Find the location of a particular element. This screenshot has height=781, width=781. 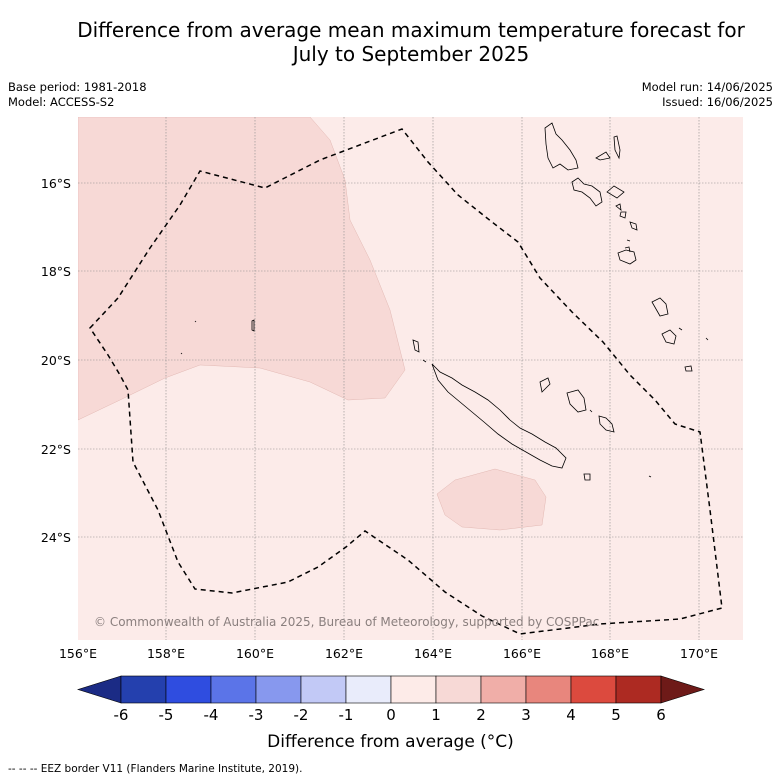

lat-label-18s: 18°S is located at coordinates (56, 271).